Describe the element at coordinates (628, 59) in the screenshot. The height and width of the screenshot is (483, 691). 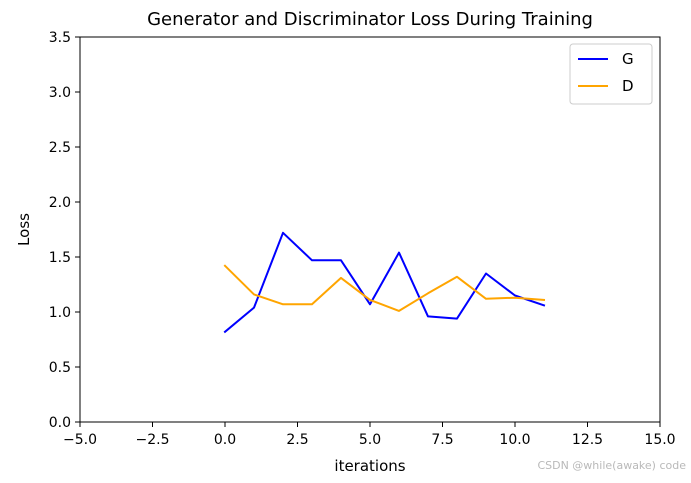
I see `legend-label-G: G` at that location.